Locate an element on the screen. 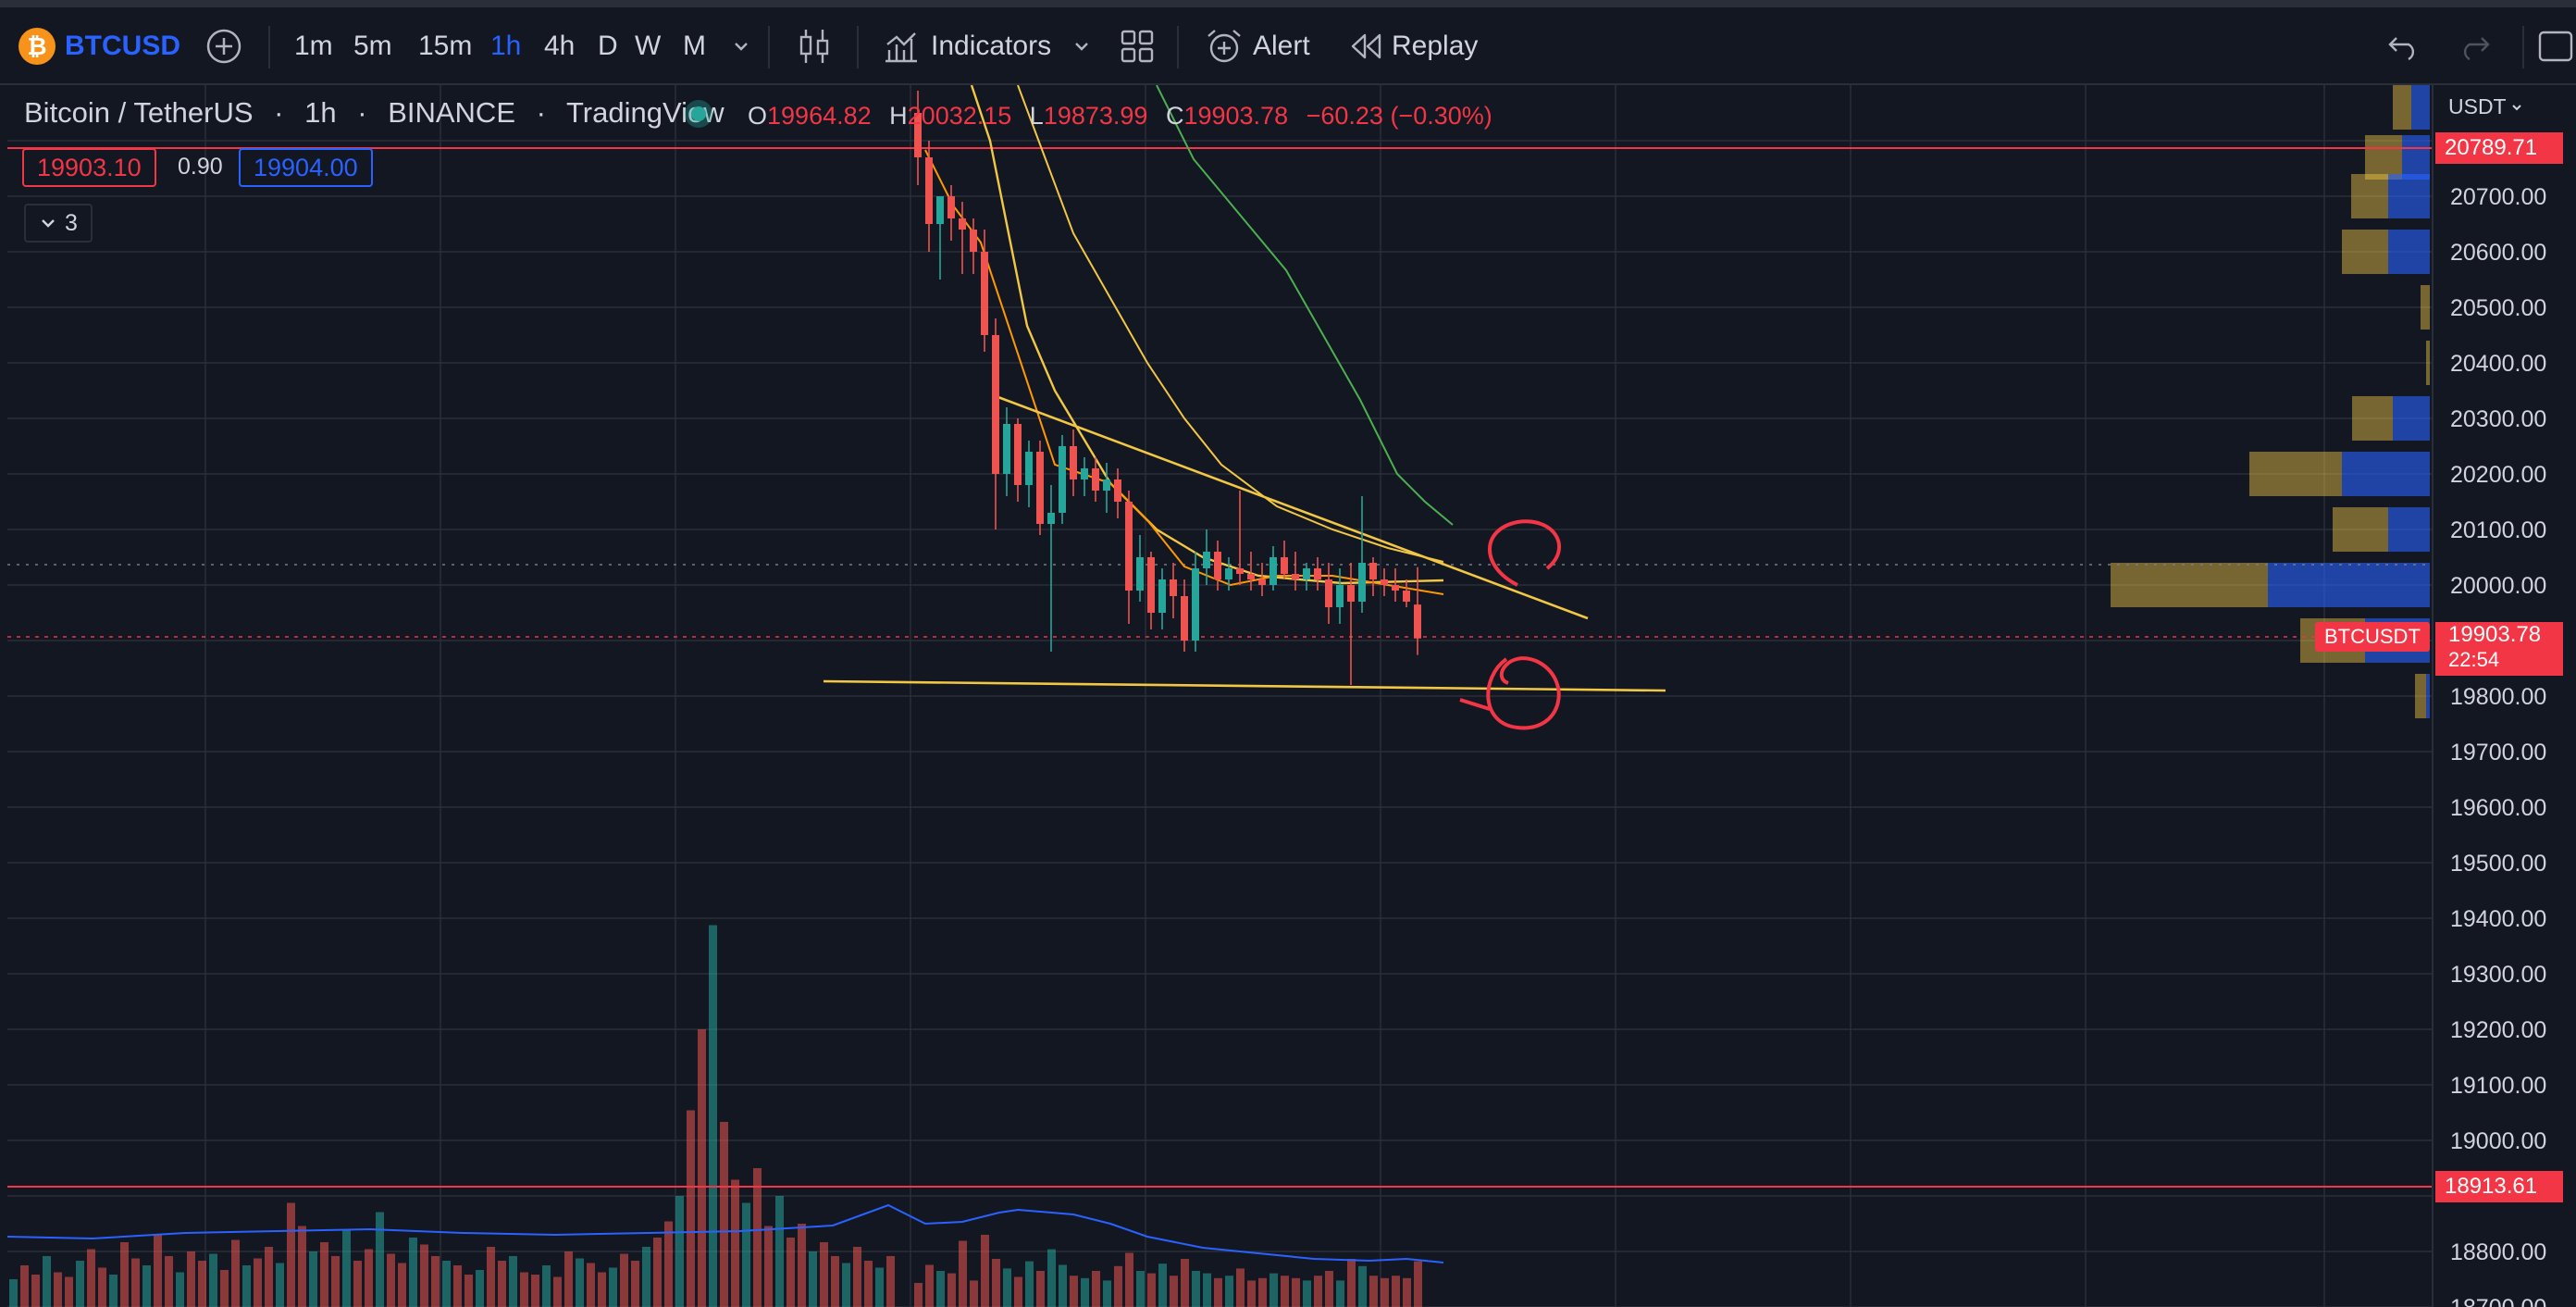  undo-button is located at coordinates (2404, 46).